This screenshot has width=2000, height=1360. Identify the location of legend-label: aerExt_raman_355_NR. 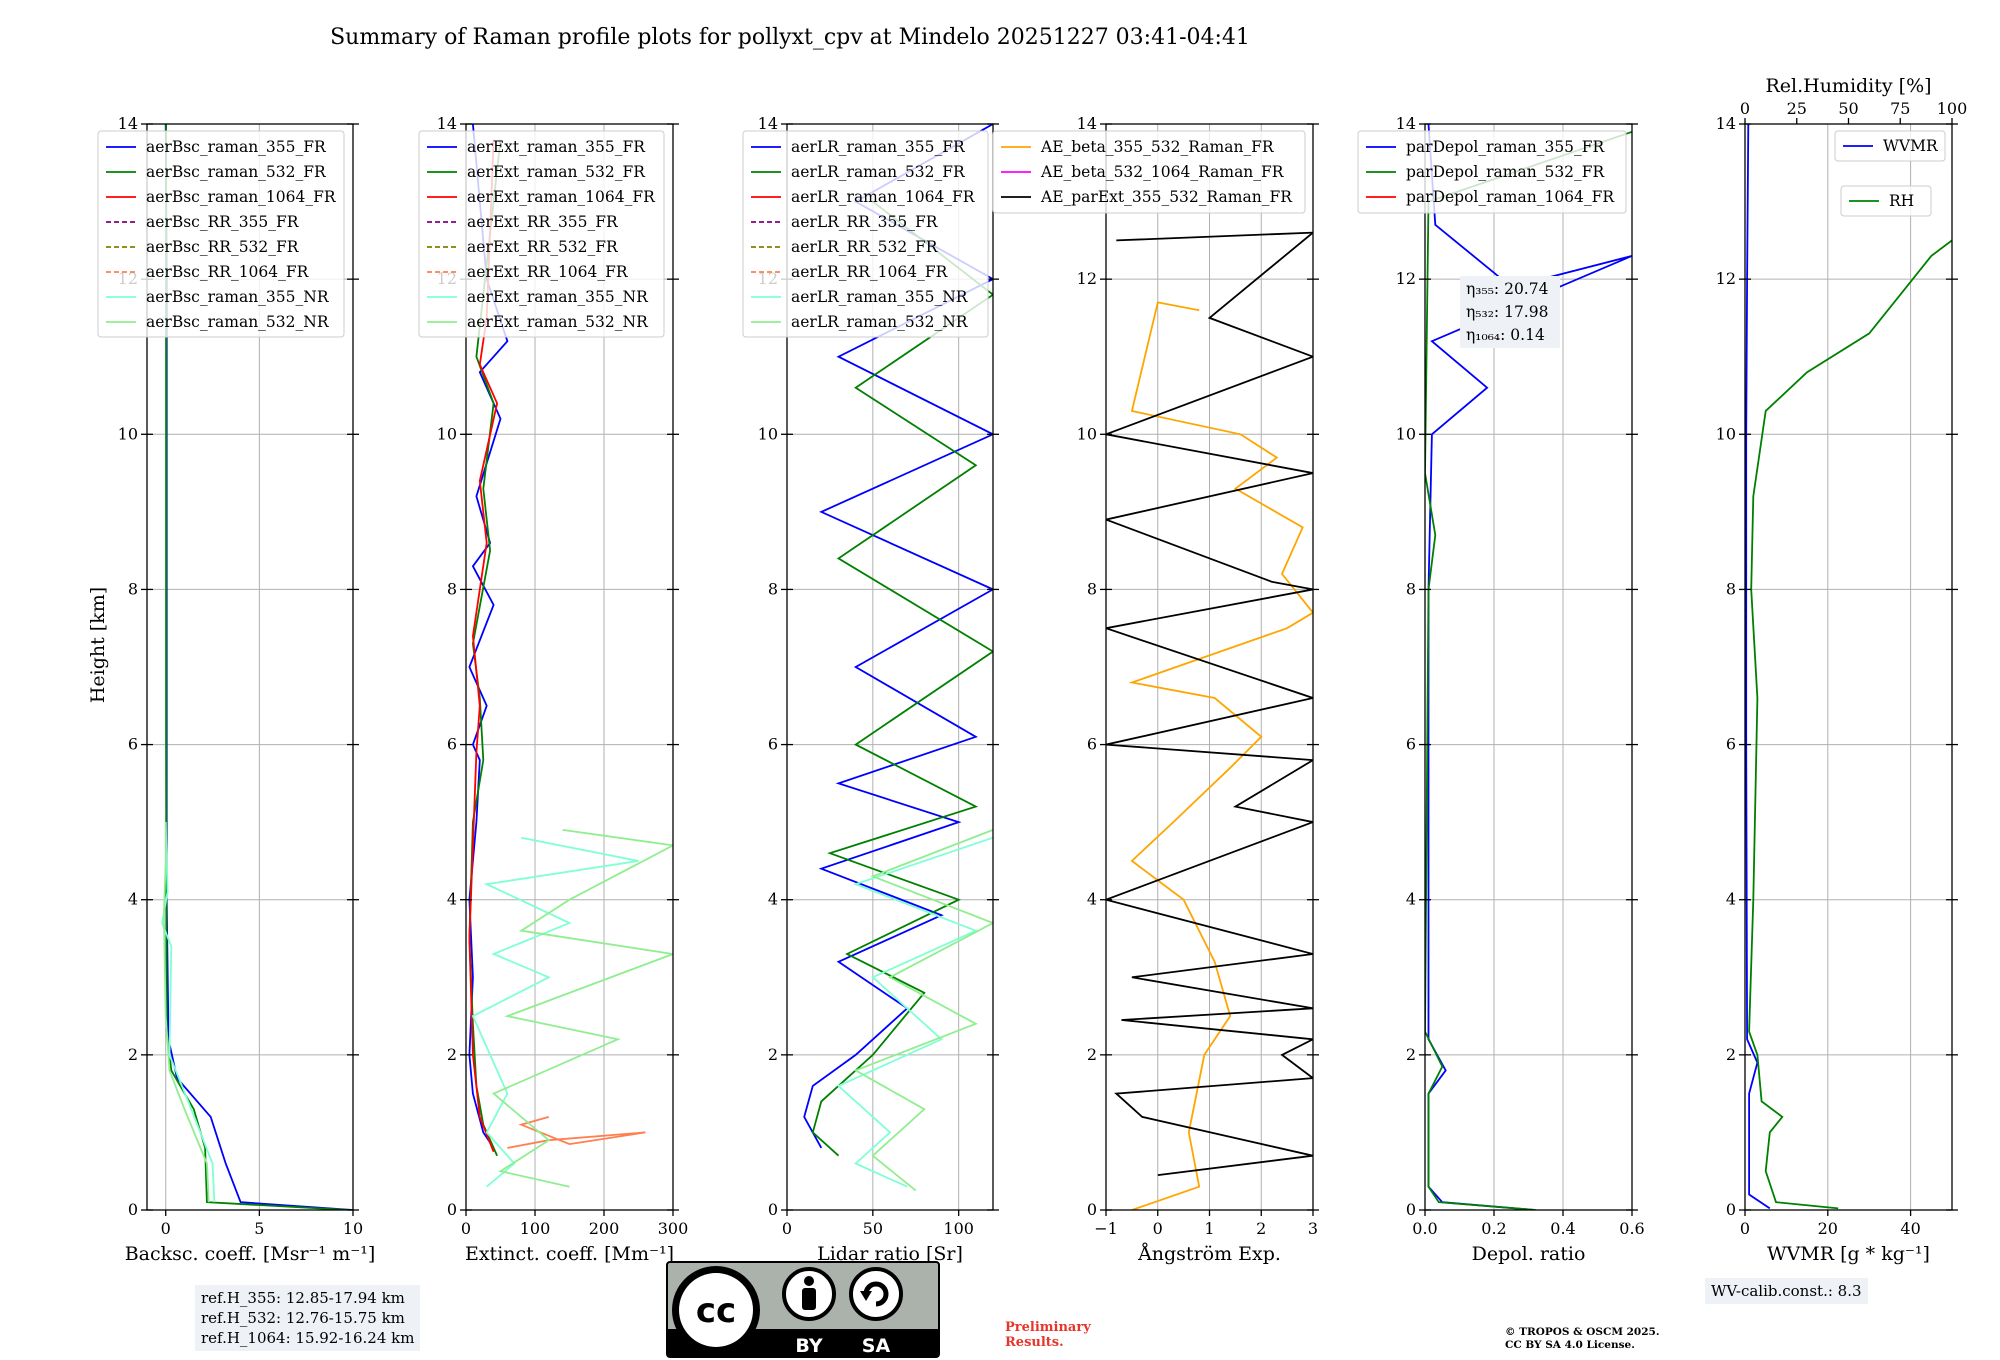
(558, 297).